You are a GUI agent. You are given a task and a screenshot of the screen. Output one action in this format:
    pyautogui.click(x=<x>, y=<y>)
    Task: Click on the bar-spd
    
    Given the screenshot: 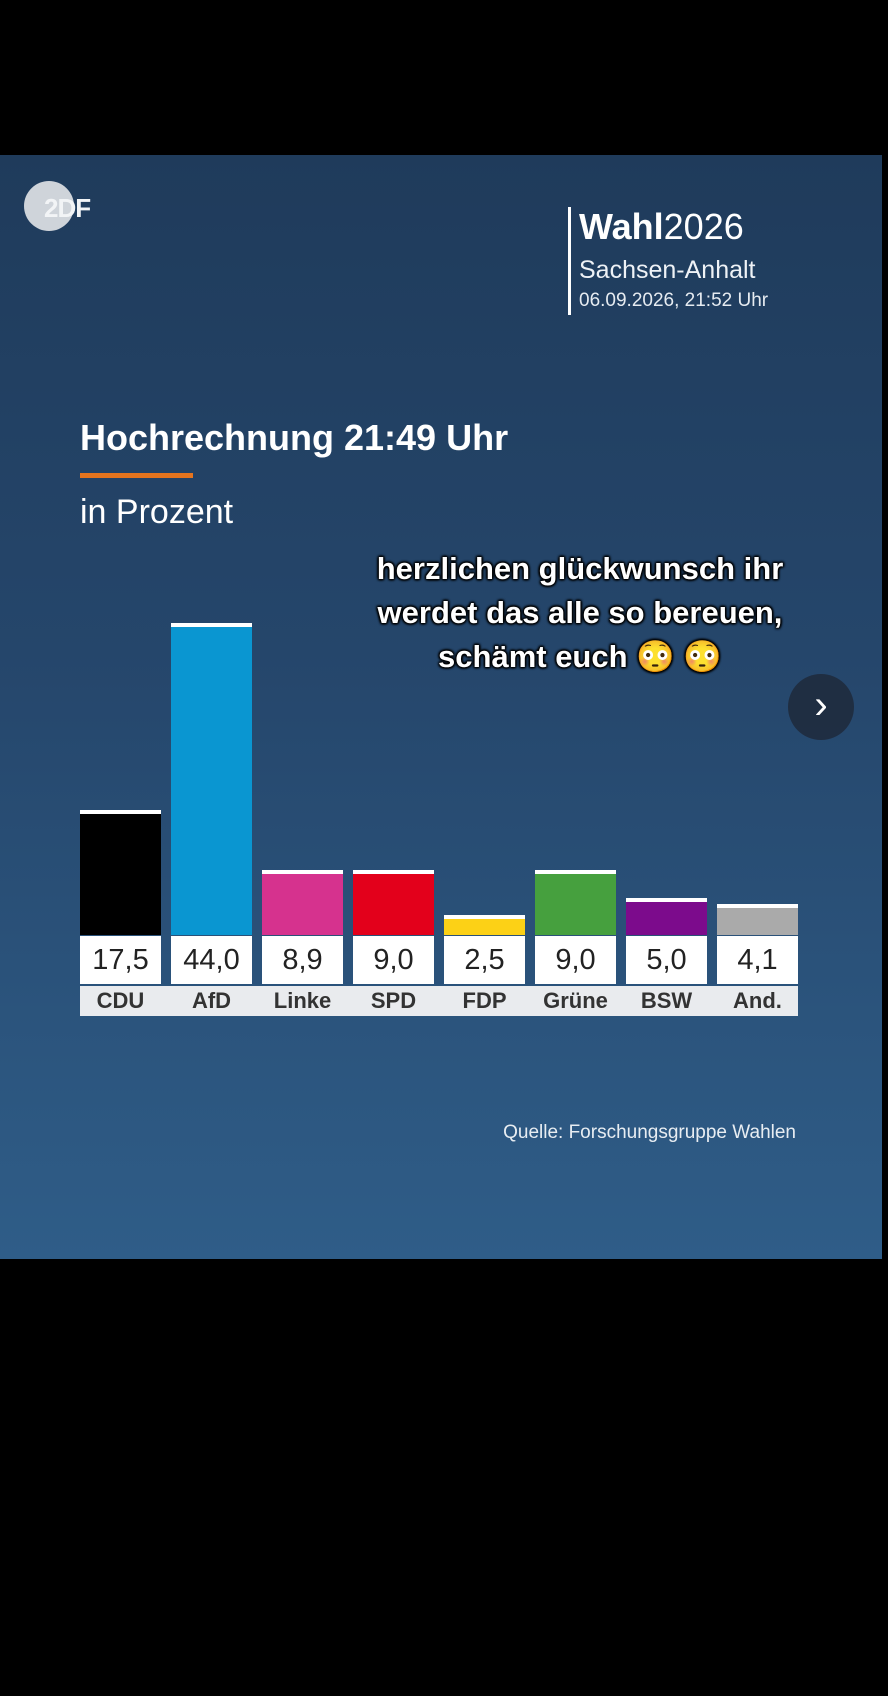 What is the action you would take?
    pyautogui.click(x=393, y=903)
    